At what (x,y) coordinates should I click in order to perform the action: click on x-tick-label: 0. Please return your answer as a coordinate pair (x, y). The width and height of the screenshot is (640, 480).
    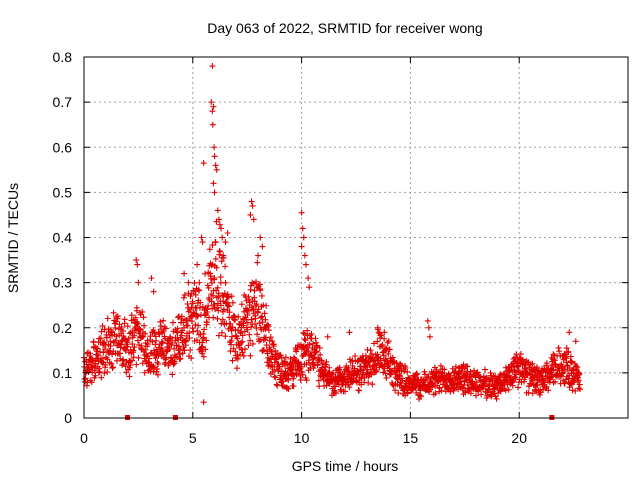
    Looking at the image, I should click on (84, 438).